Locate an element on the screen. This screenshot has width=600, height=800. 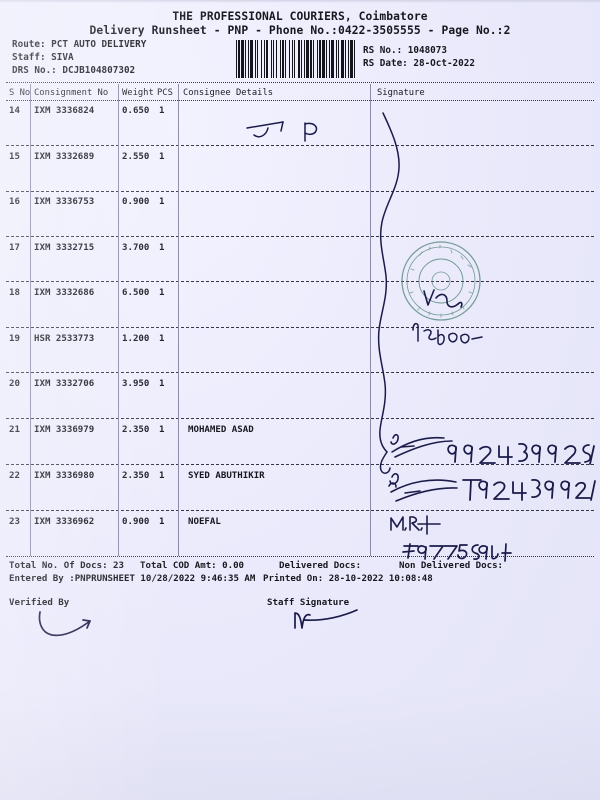
cell-s-no: 18 is located at coordinates (14, 293).